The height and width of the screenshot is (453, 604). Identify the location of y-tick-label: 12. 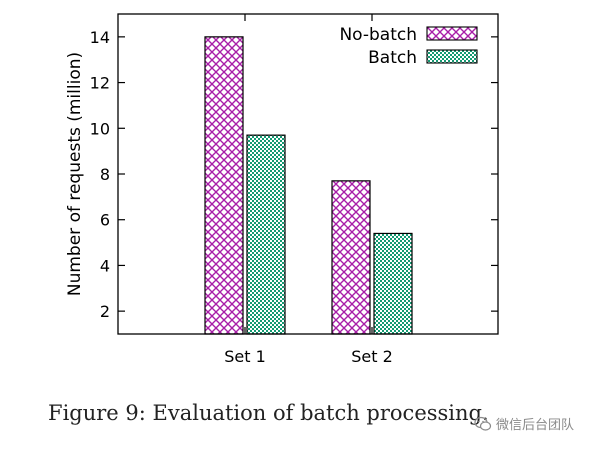
(100, 83).